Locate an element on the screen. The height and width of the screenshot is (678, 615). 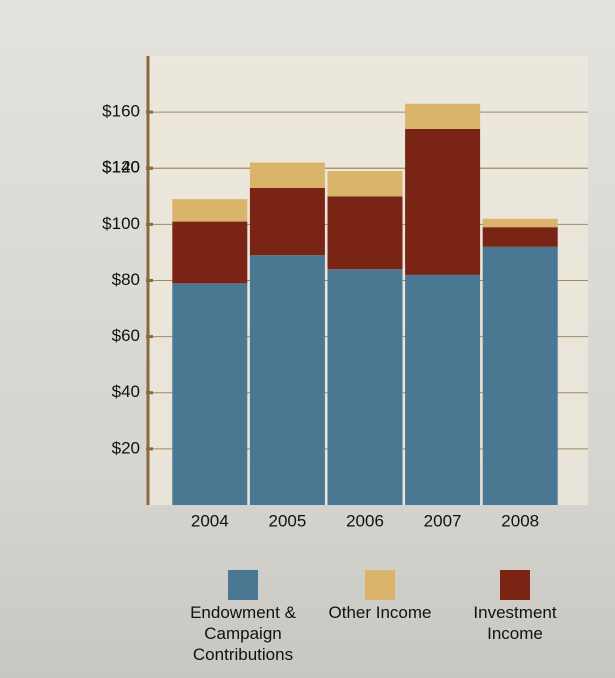
y-tick-label: $120 is located at coordinates (121, 167).